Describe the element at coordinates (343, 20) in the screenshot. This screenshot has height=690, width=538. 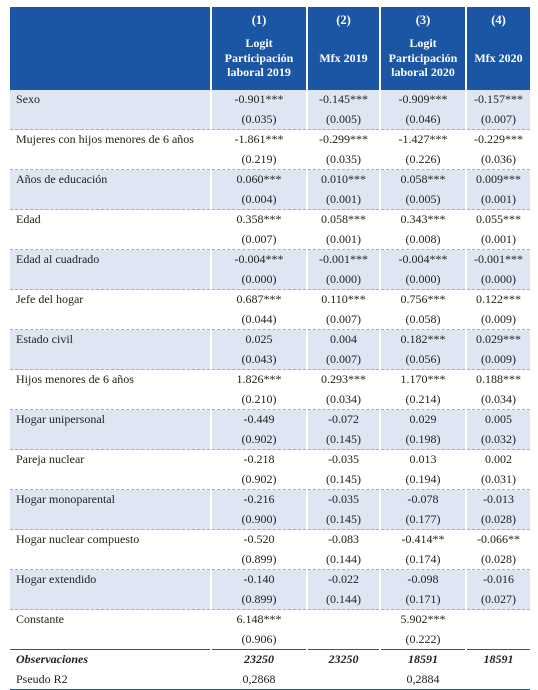
I see `header-col-2-number: (2)` at that location.